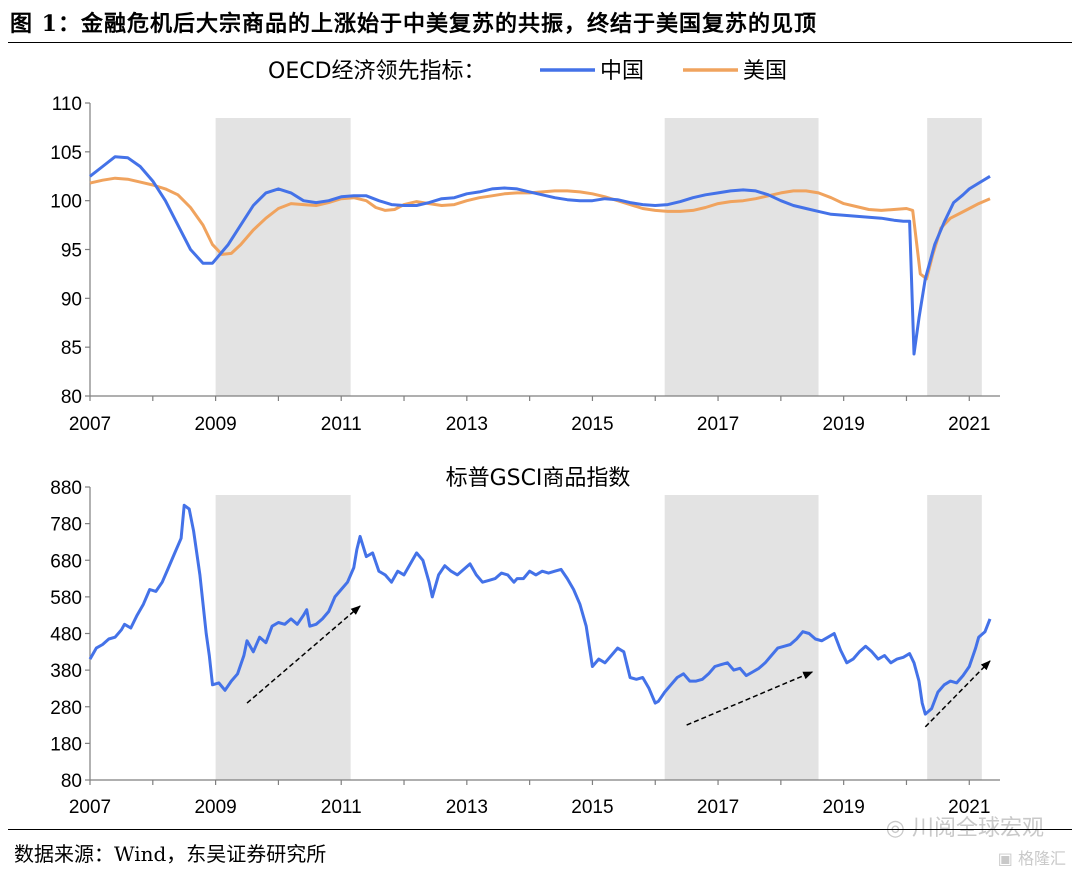  Describe the element at coordinates (377, 71) in the screenshot. I see `chart-title: OECD经济领先指标：` at that location.